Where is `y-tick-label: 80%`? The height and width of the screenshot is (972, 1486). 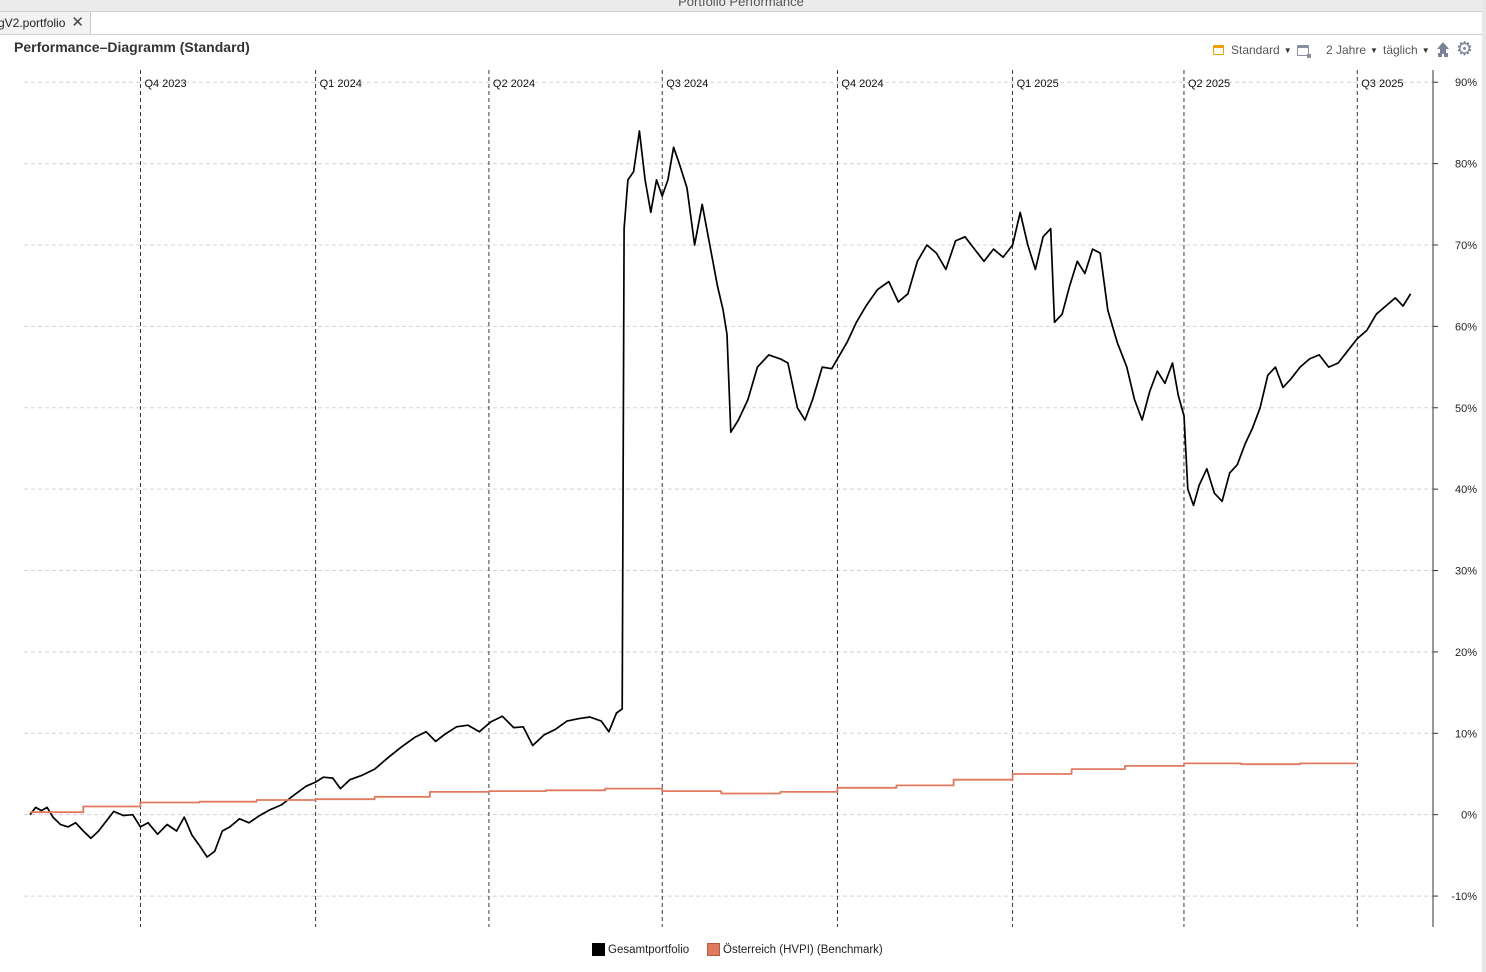
y-tick-label: 80% is located at coordinates (1466, 165).